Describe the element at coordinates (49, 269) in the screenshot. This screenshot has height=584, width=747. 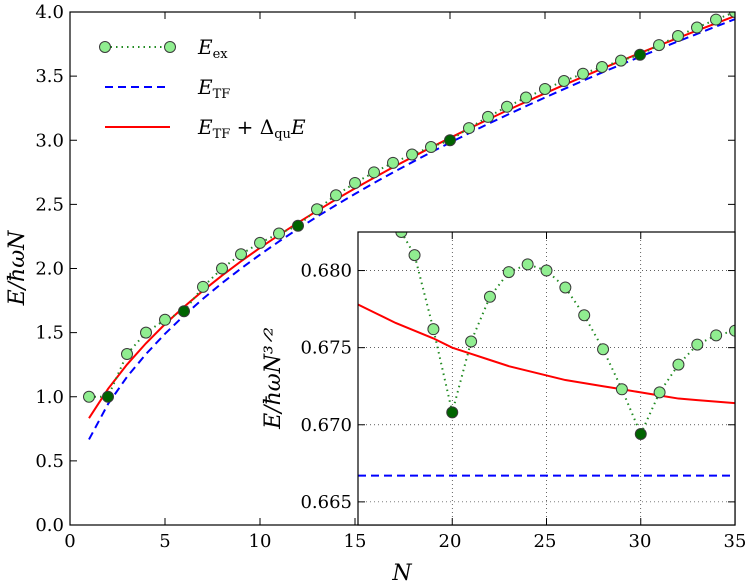
I see `main-y-tick-label: 2.0` at that location.